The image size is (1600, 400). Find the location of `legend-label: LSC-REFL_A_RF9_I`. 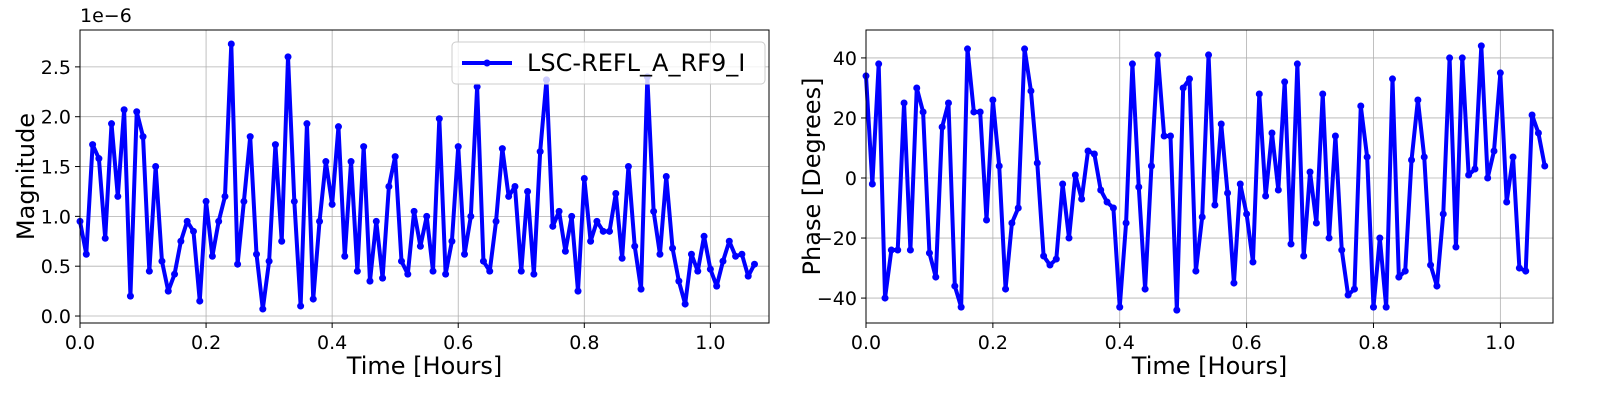

legend-label: LSC-REFL_A_RF9_I is located at coordinates (636, 63).